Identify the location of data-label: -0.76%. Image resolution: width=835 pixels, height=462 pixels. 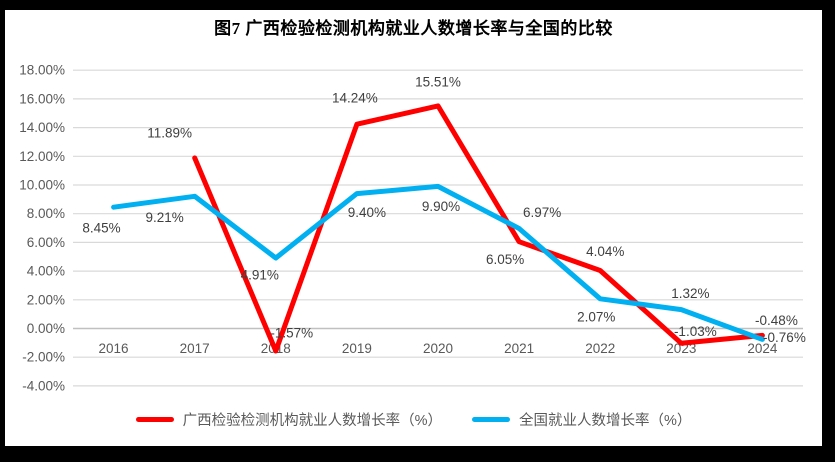
(784, 337).